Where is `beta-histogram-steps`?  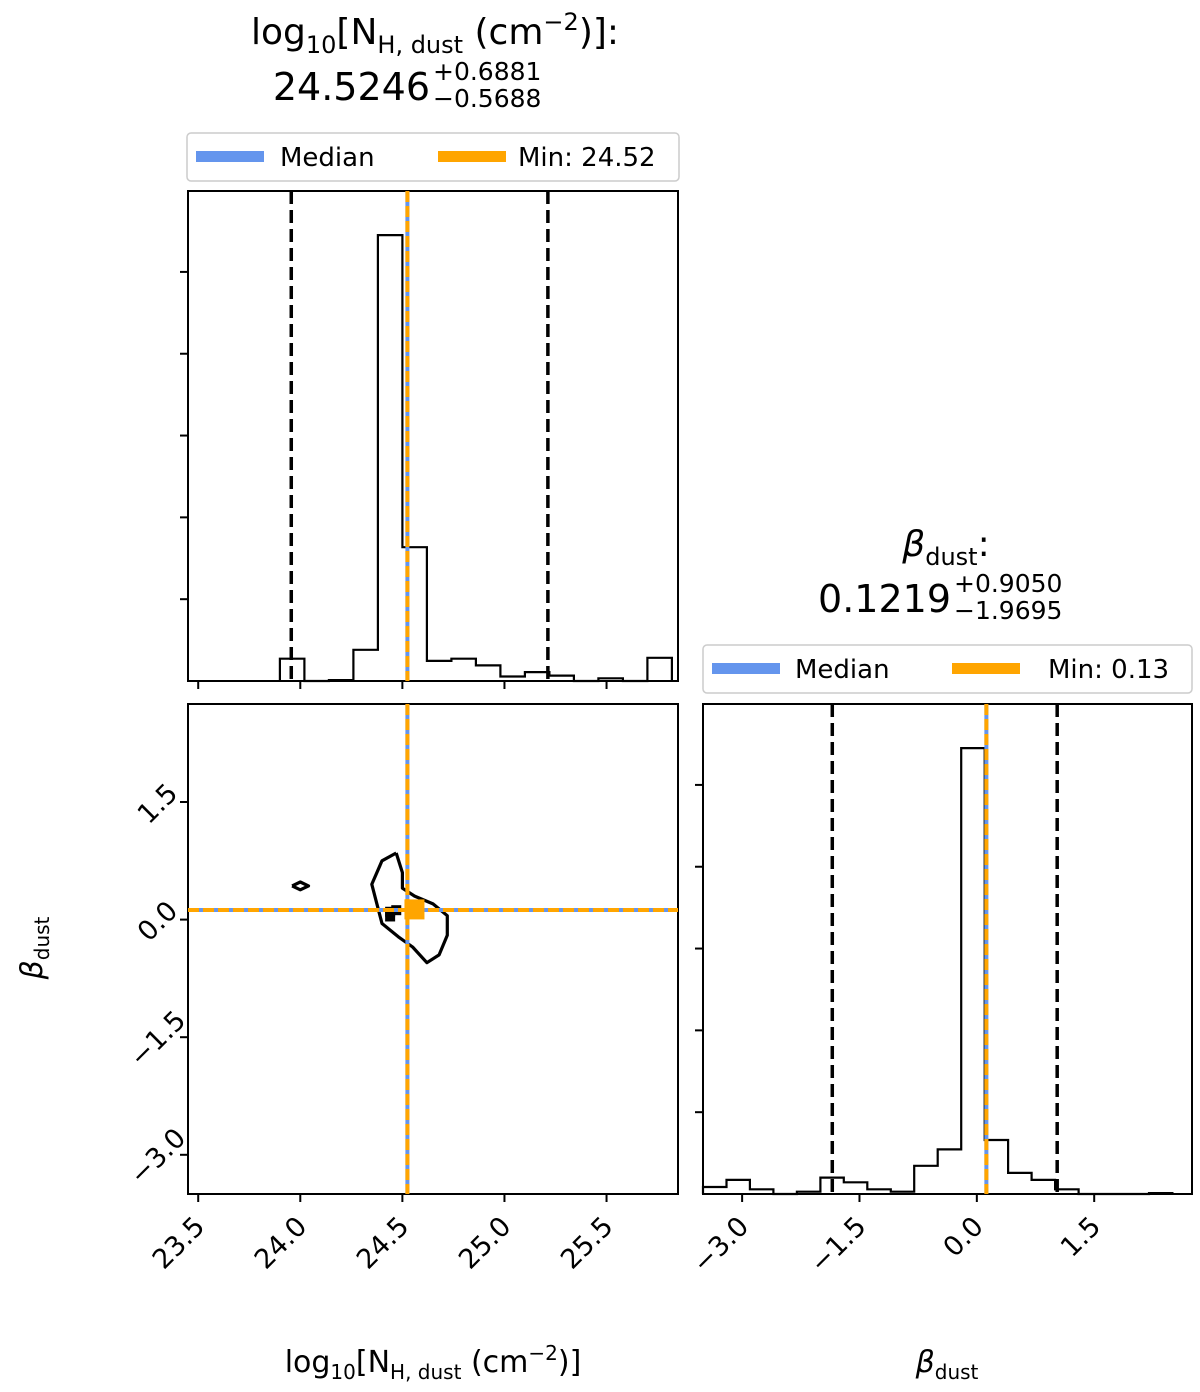
beta-histogram-steps is located at coordinates (937, 971).